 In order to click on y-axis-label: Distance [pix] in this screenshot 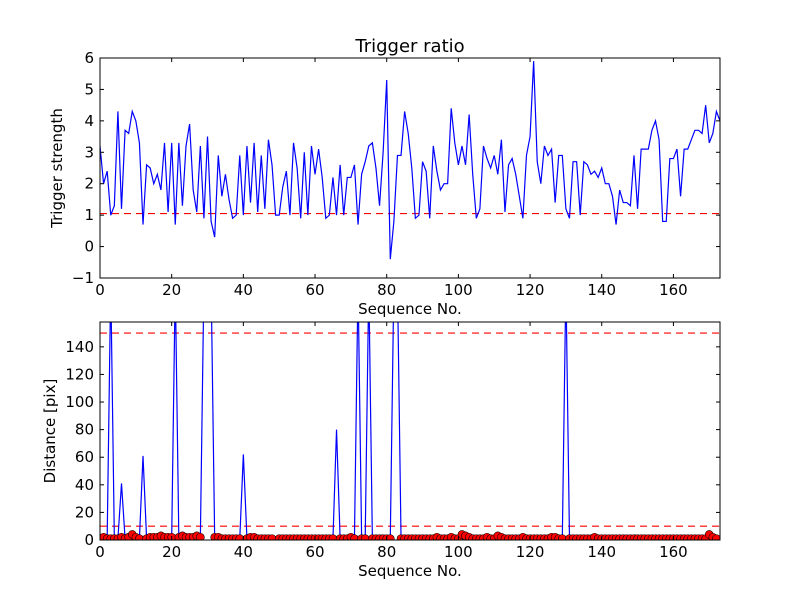, I will do `click(50, 431)`.